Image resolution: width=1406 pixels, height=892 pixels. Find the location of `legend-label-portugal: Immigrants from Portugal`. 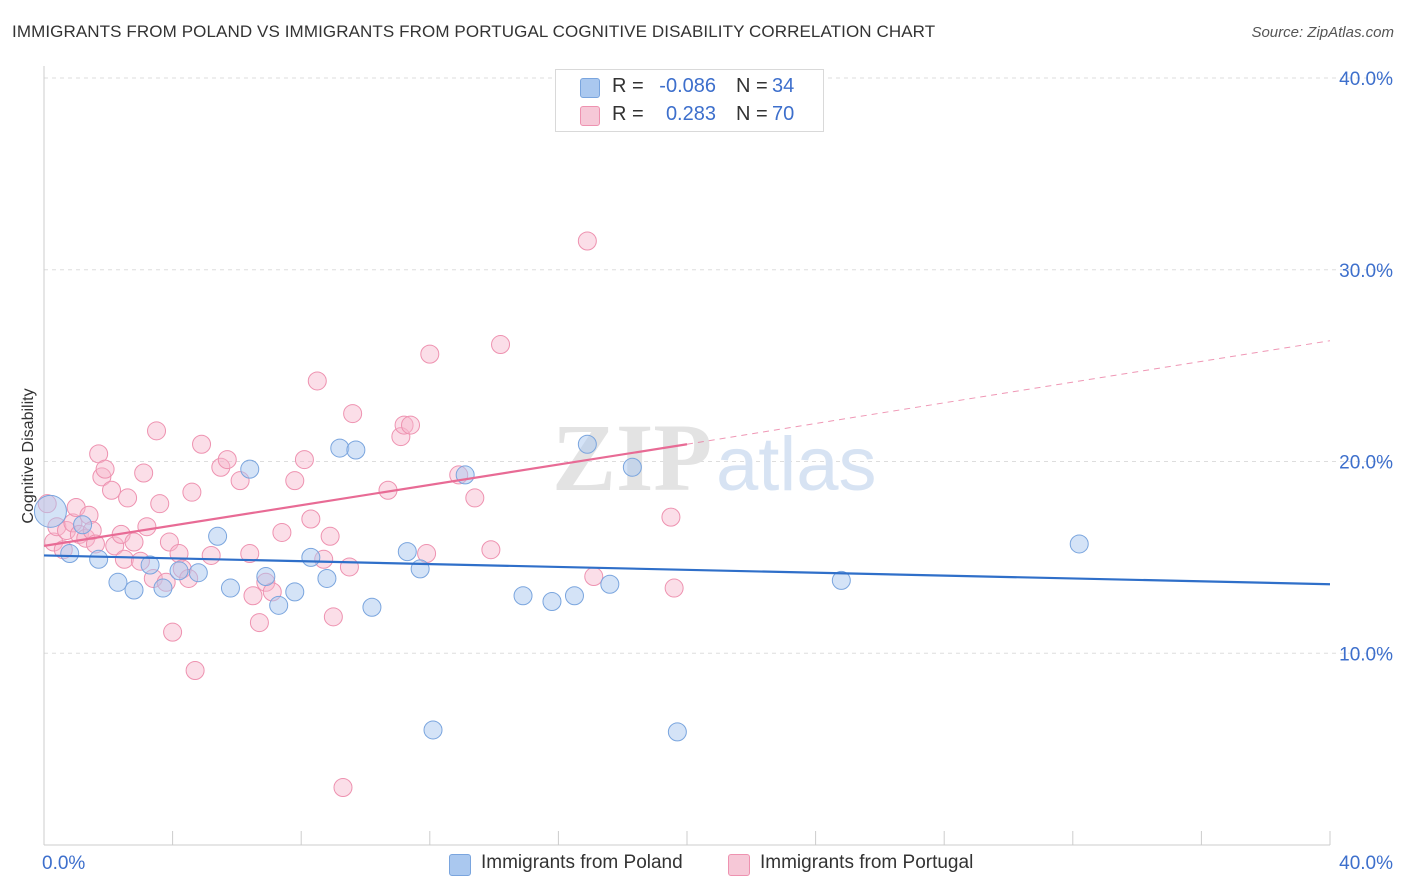

legend-label-portugal: Immigrants from Portugal is located at coordinates (867, 862).